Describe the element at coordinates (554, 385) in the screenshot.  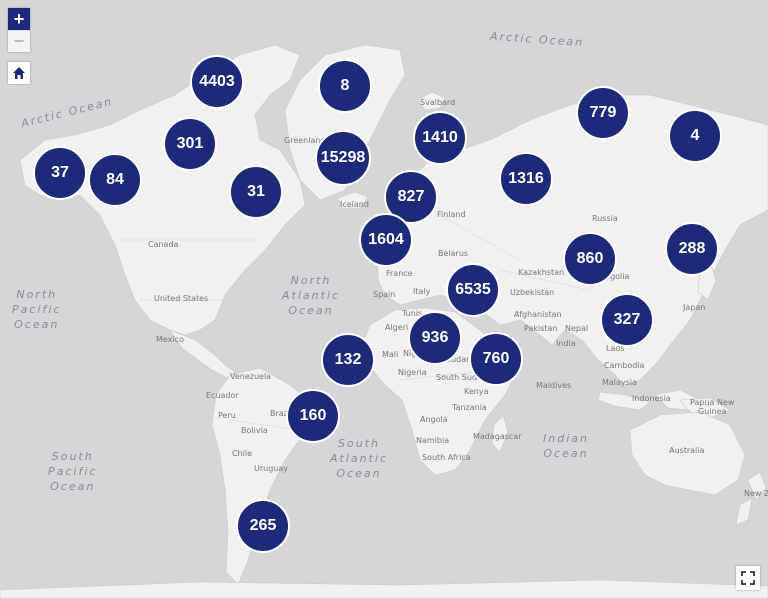
I see `place-label-maldives: Maldives` at that location.